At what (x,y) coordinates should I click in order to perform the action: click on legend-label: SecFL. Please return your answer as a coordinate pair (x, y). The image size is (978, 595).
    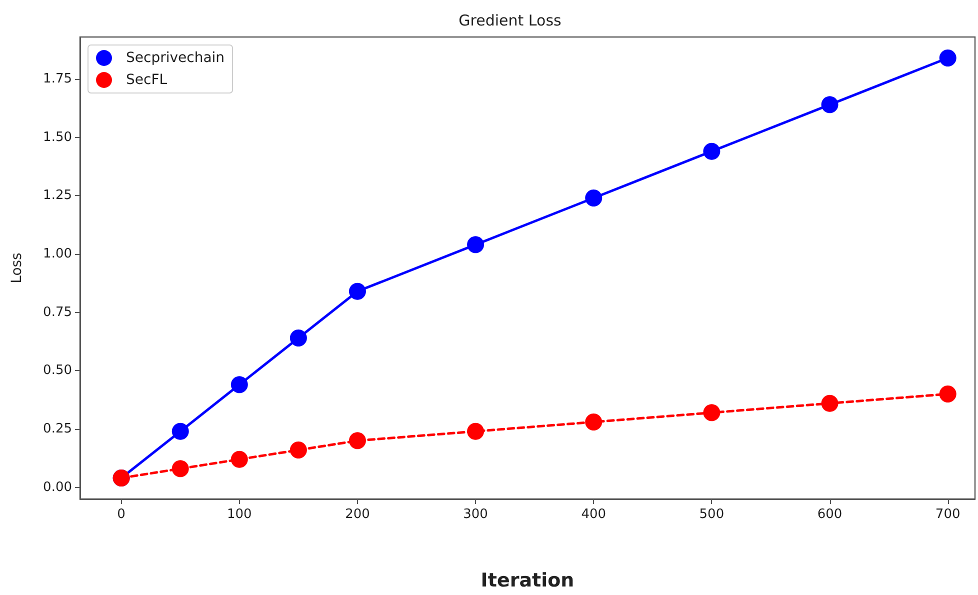
    Looking at the image, I should click on (147, 80).